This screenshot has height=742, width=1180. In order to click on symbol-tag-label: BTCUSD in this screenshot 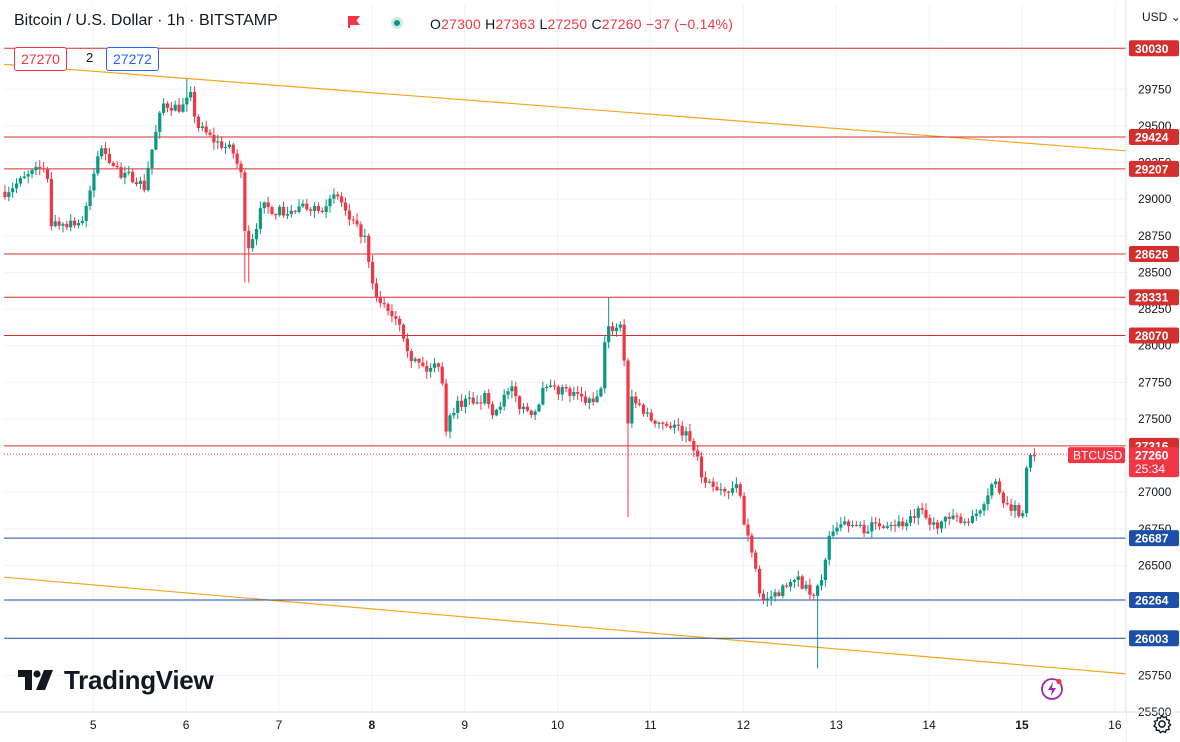, I will do `click(1098, 456)`.